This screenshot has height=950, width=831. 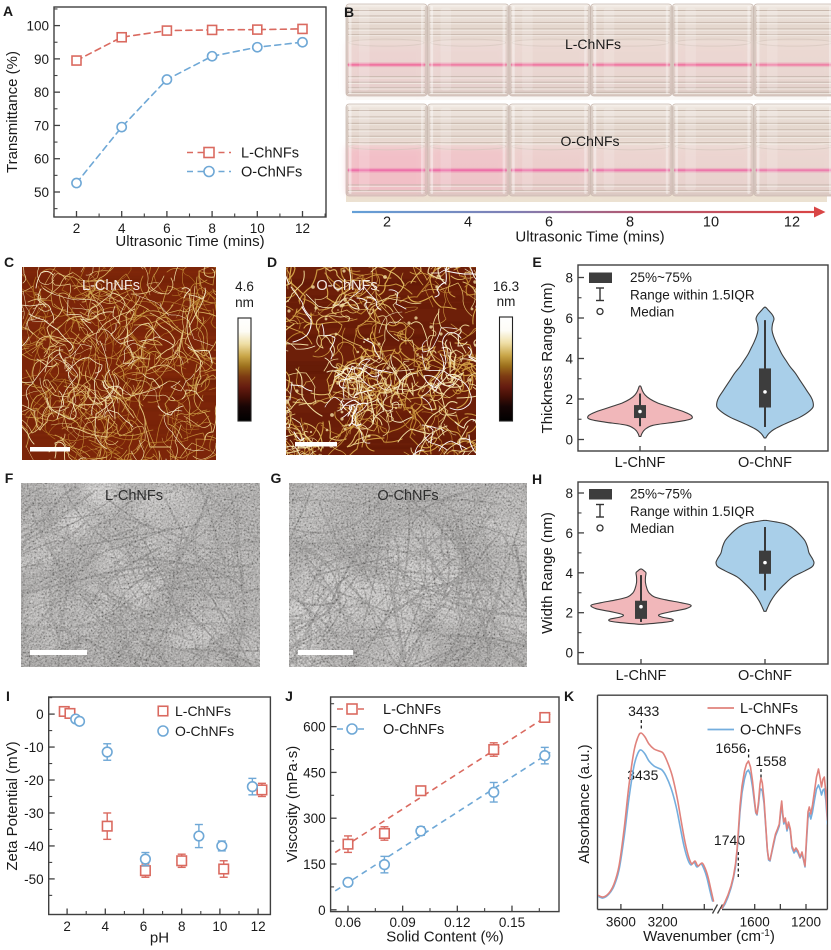 What do you see at coordinates (41, 125) in the screenshot?
I see `svg-text: 70` at bounding box center [41, 125].